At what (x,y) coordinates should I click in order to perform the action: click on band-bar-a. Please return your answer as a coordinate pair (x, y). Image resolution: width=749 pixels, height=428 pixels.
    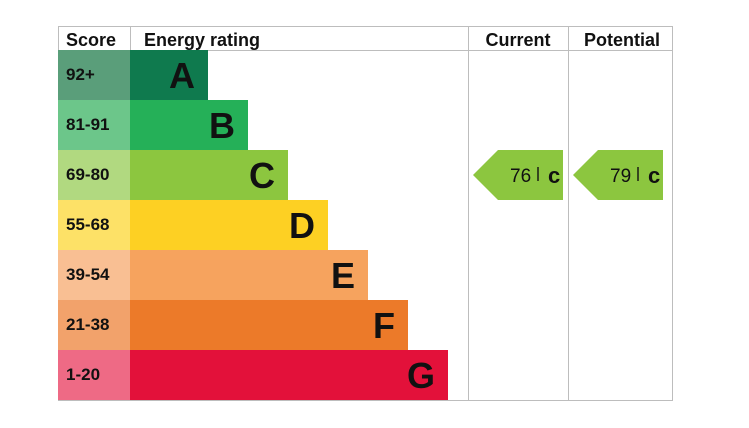
    Looking at the image, I should click on (169, 75).